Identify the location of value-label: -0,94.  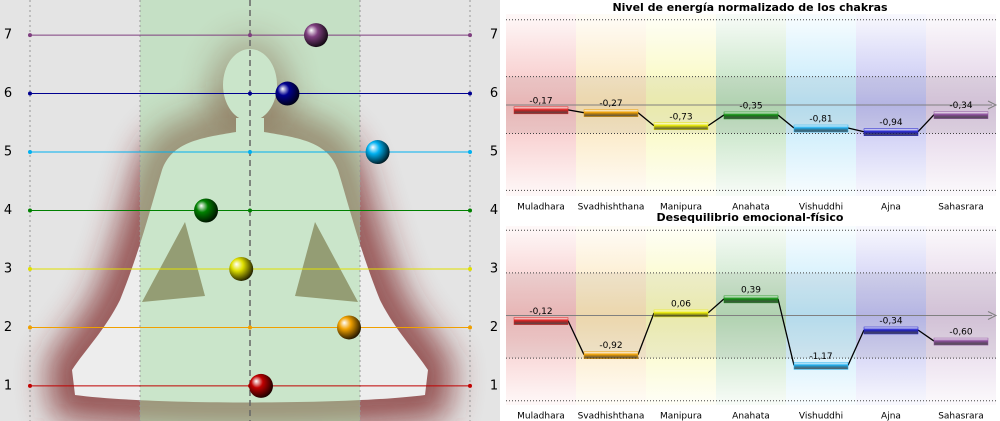
(891, 123).